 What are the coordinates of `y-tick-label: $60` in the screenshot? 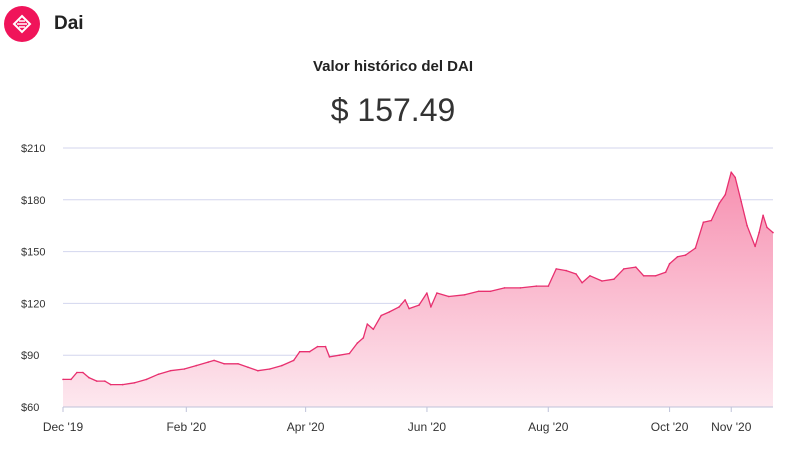 It's located at (30, 408).